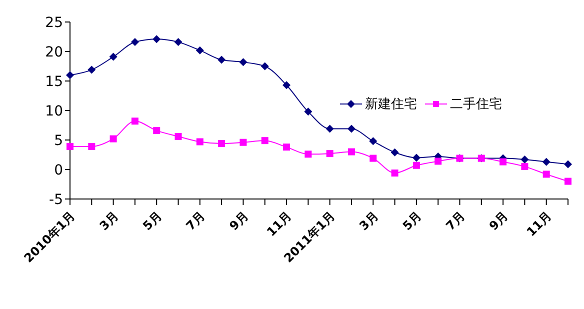  What do you see at coordinates (54, 22) in the screenshot?
I see `y-tick-label: 25` at bounding box center [54, 22].